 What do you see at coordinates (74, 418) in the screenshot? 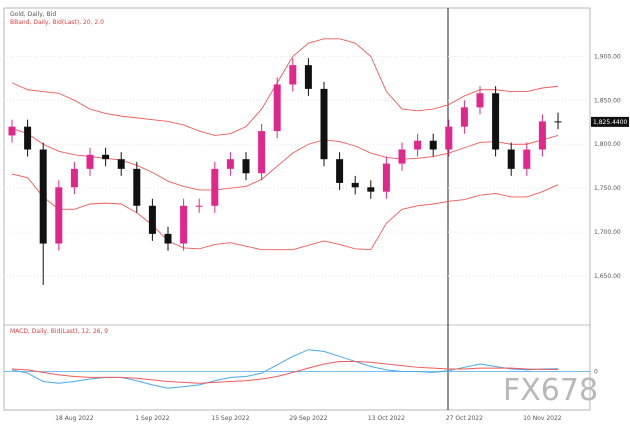
I see `x-tick-label: 18 Aug 2022` at bounding box center [74, 418].